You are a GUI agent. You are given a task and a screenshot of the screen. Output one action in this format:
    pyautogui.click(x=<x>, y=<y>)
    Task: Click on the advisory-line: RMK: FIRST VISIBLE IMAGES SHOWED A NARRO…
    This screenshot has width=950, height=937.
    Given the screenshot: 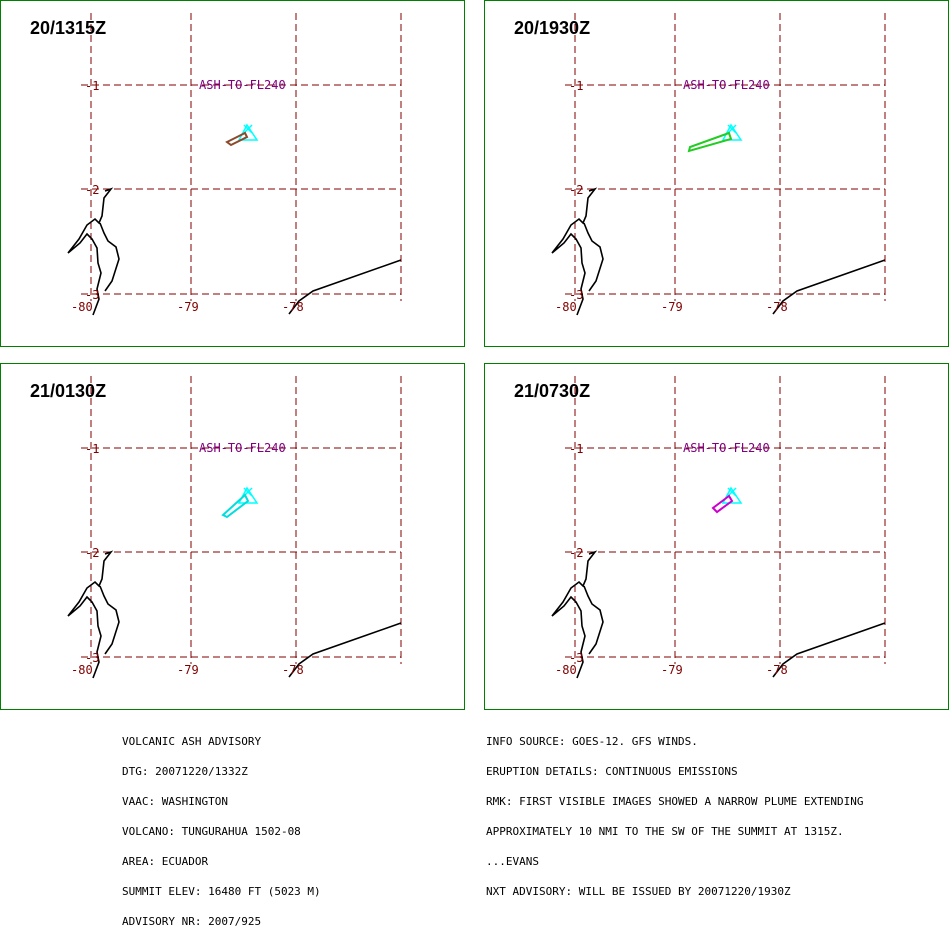 What is the action you would take?
    pyautogui.click(x=675, y=801)
    